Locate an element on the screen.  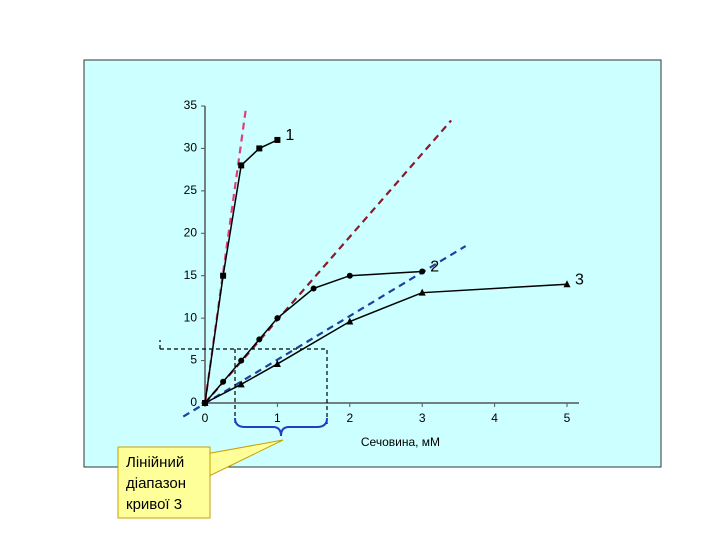
y-tick-label: 10 is located at coordinates (191, 317).